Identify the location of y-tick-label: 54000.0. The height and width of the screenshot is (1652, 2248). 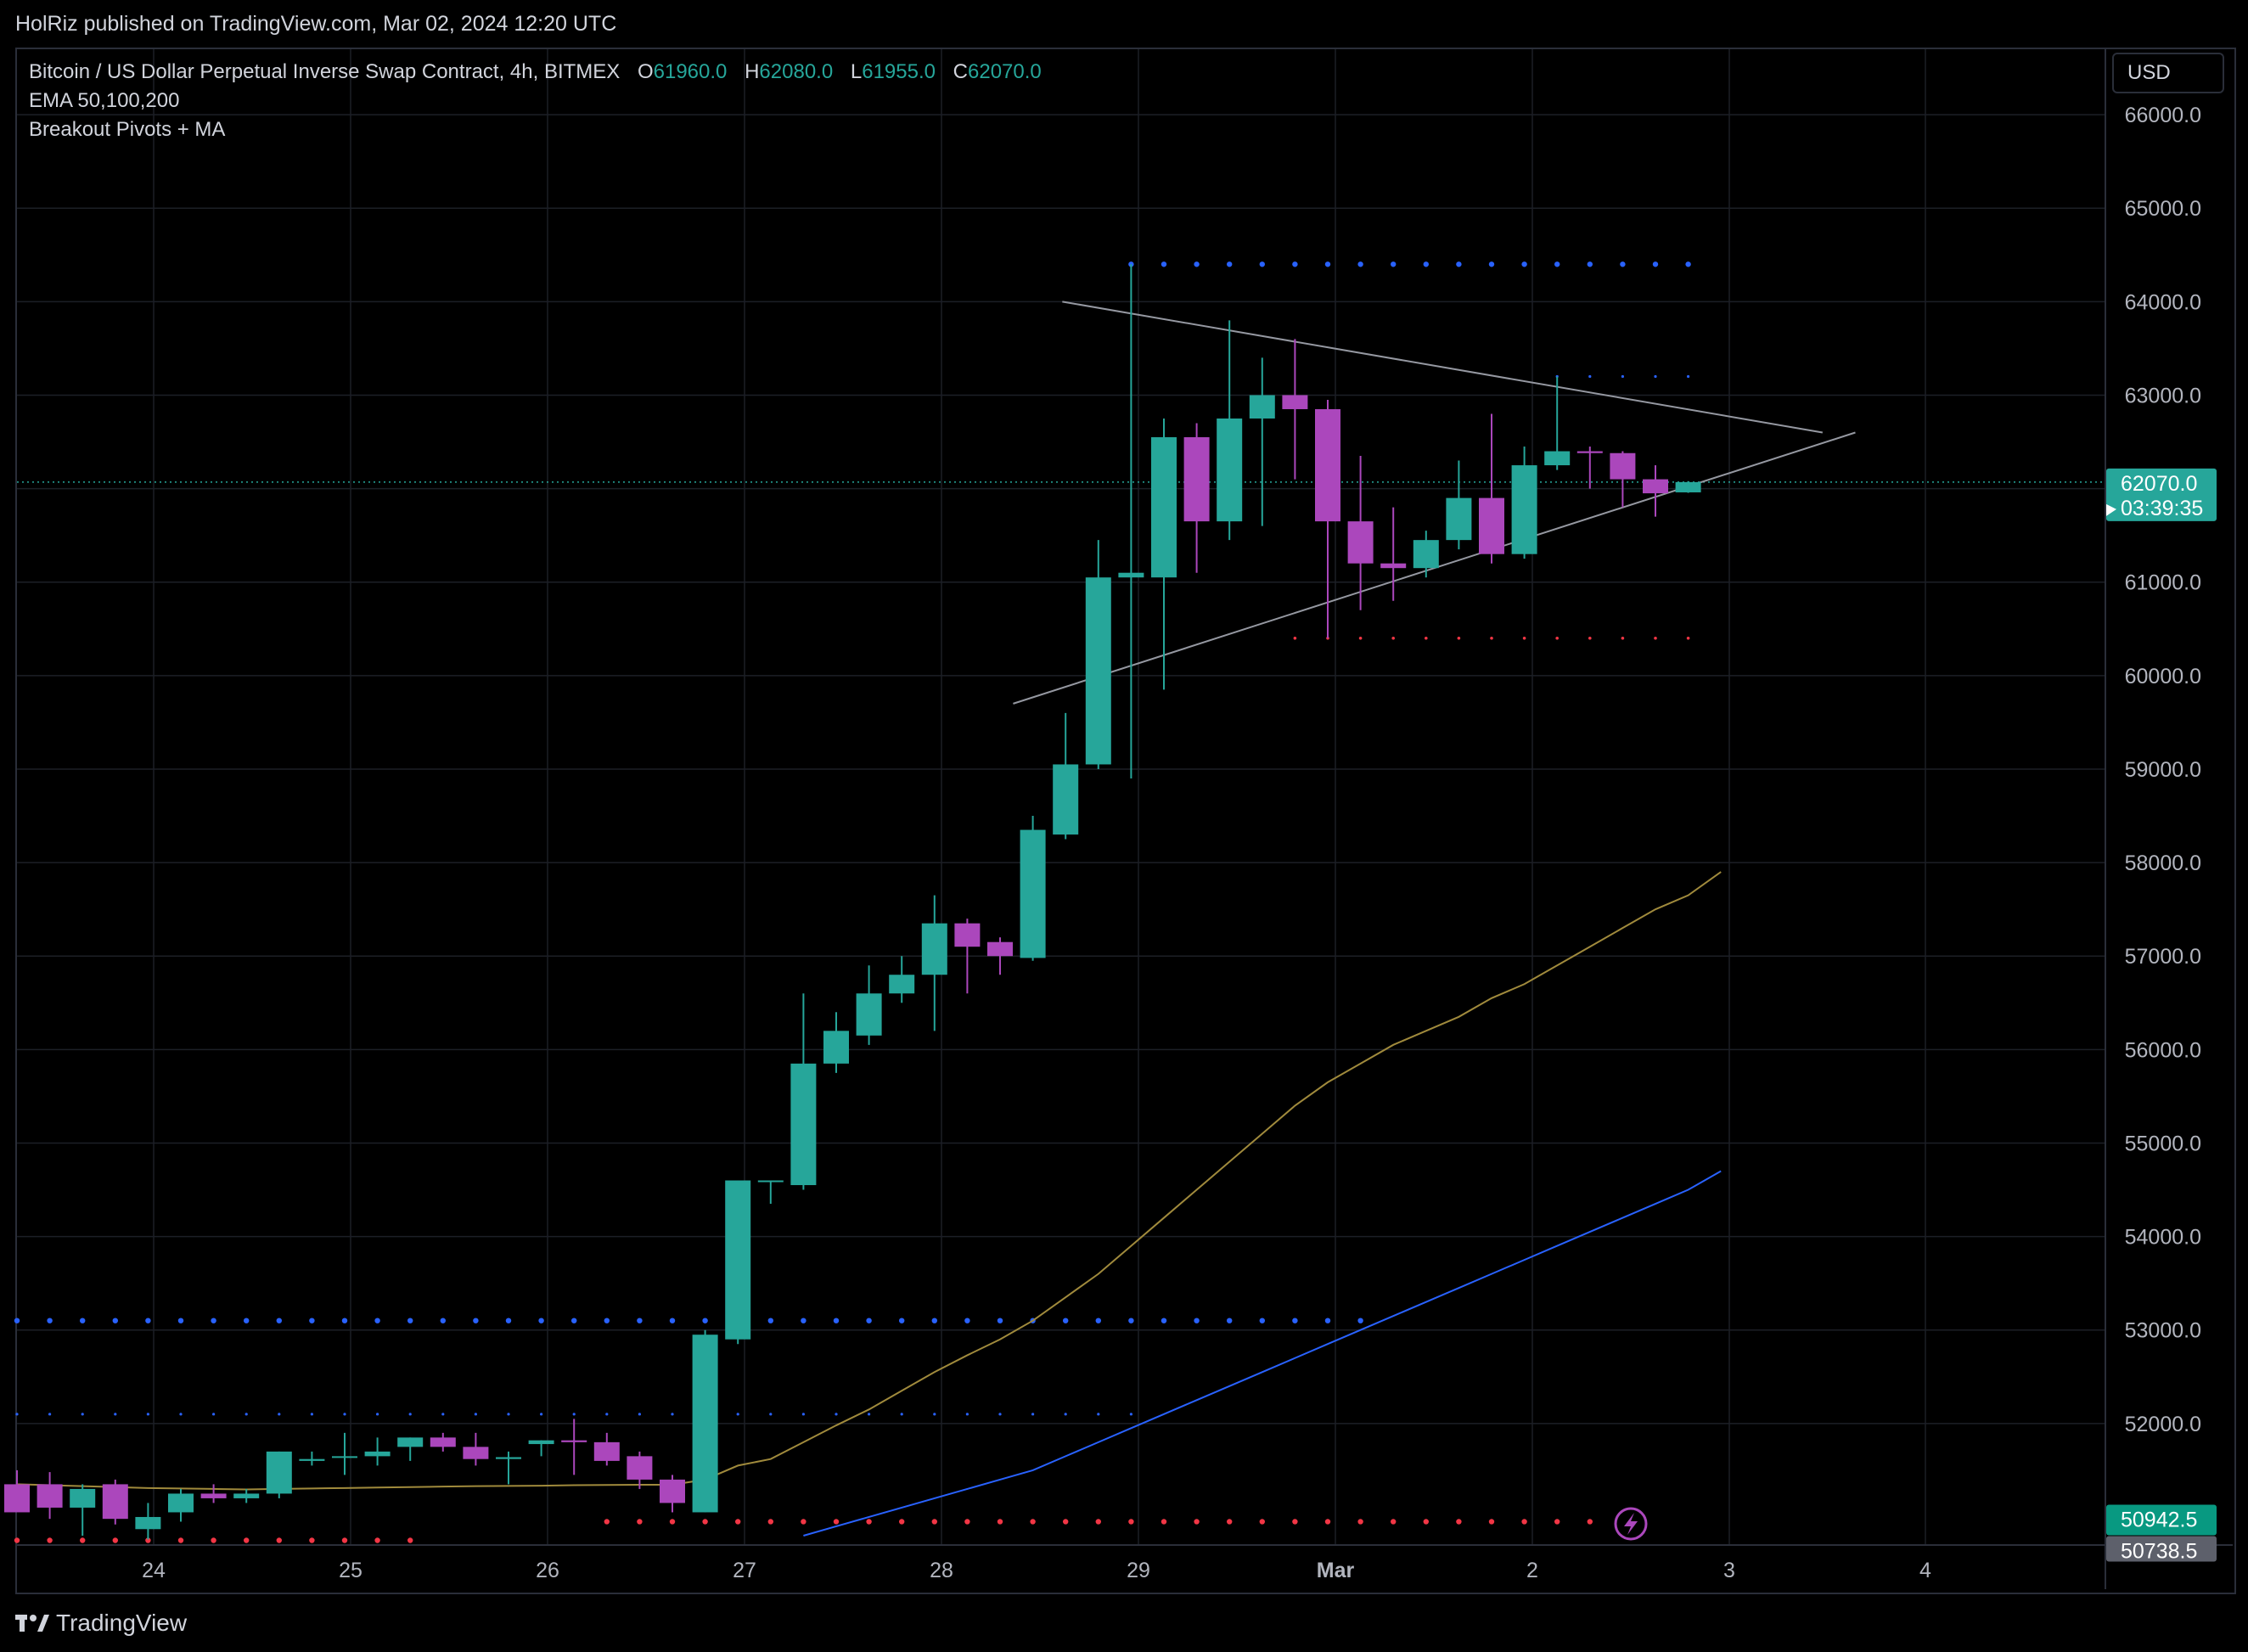
(2163, 1238).